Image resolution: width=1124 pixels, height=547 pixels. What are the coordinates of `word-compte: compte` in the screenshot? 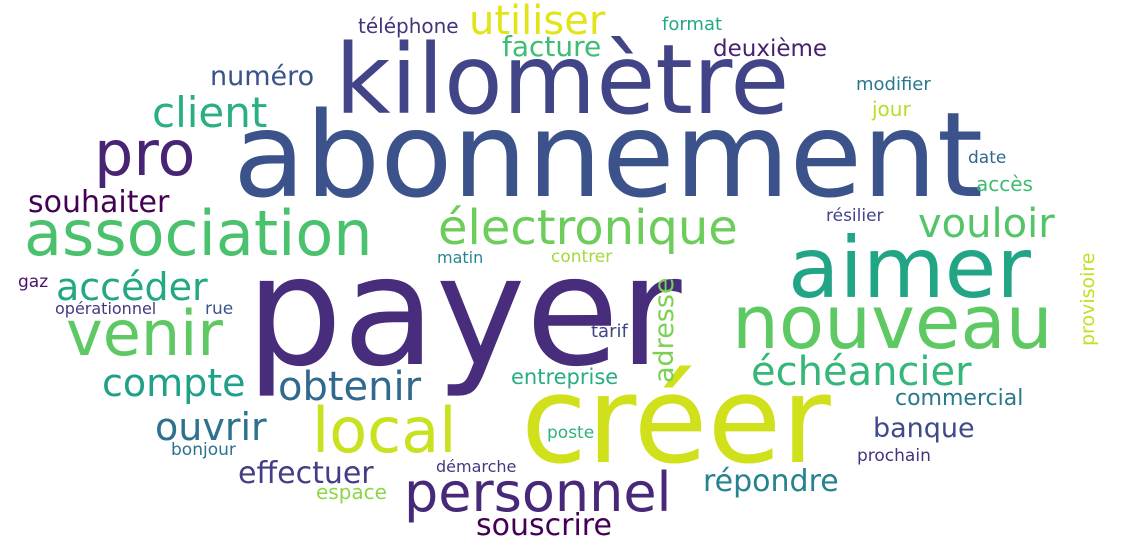 It's located at (174, 383).